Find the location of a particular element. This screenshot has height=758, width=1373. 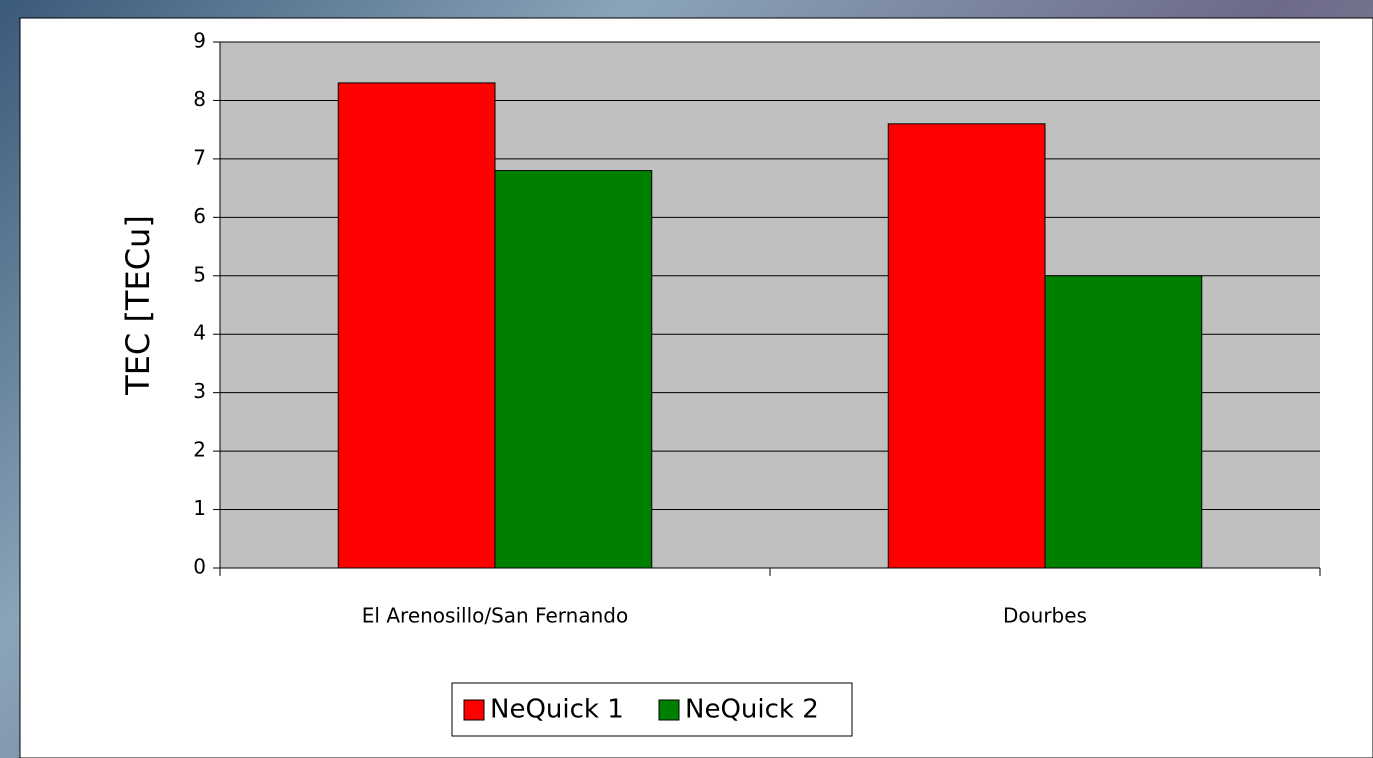

y-tick-label: 4 is located at coordinates (199, 333).